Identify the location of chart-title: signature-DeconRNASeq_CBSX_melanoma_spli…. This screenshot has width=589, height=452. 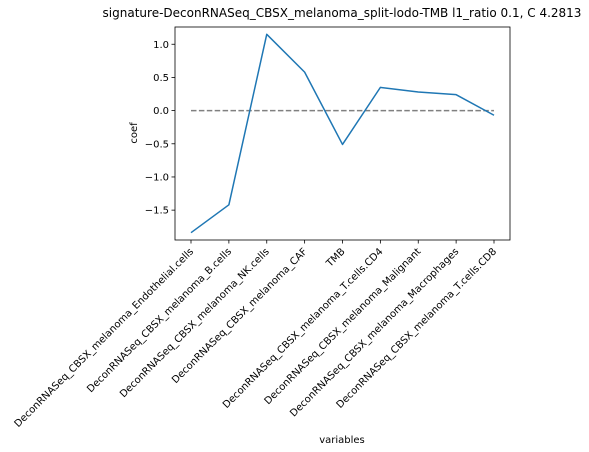
(342, 13).